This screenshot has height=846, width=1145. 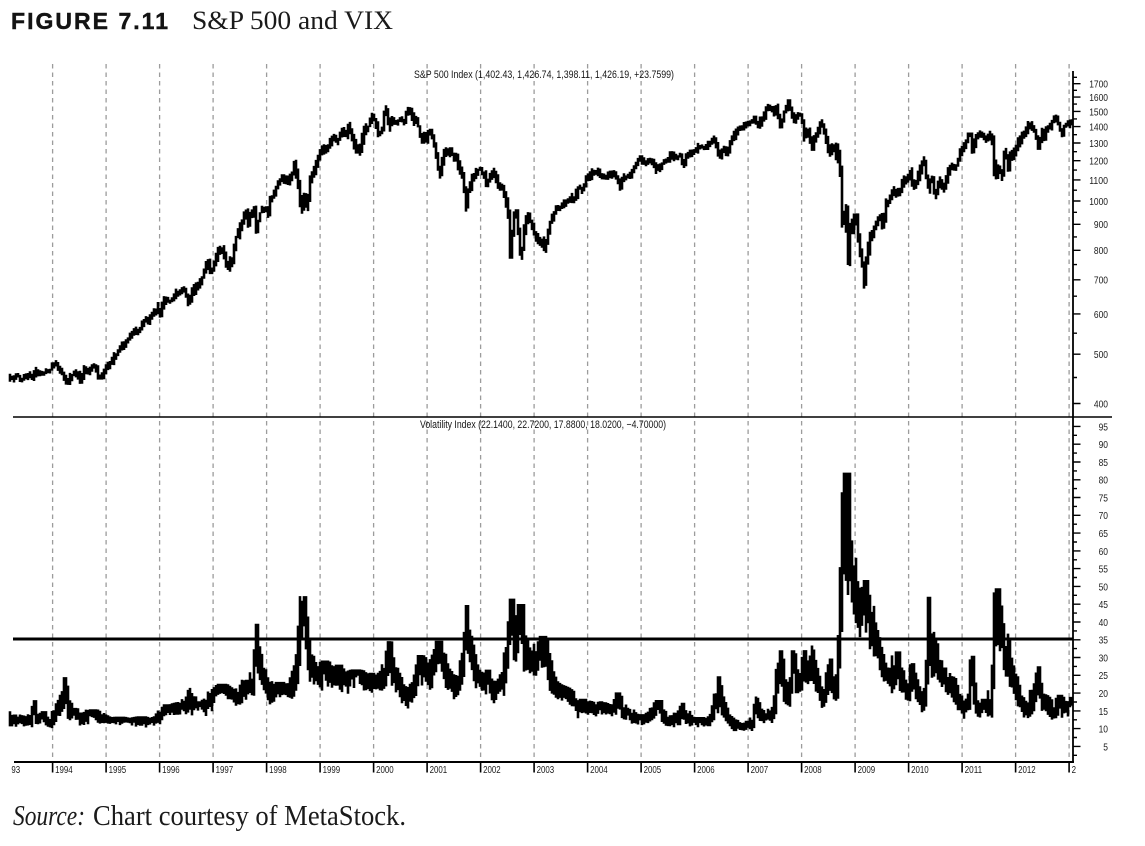 What do you see at coordinates (1098, 98) in the screenshot?
I see `svg-text: 1600` at bounding box center [1098, 98].